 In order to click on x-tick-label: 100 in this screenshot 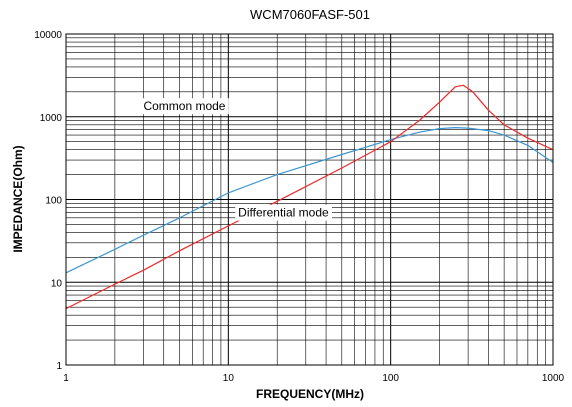, I will do `click(390, 378)`.